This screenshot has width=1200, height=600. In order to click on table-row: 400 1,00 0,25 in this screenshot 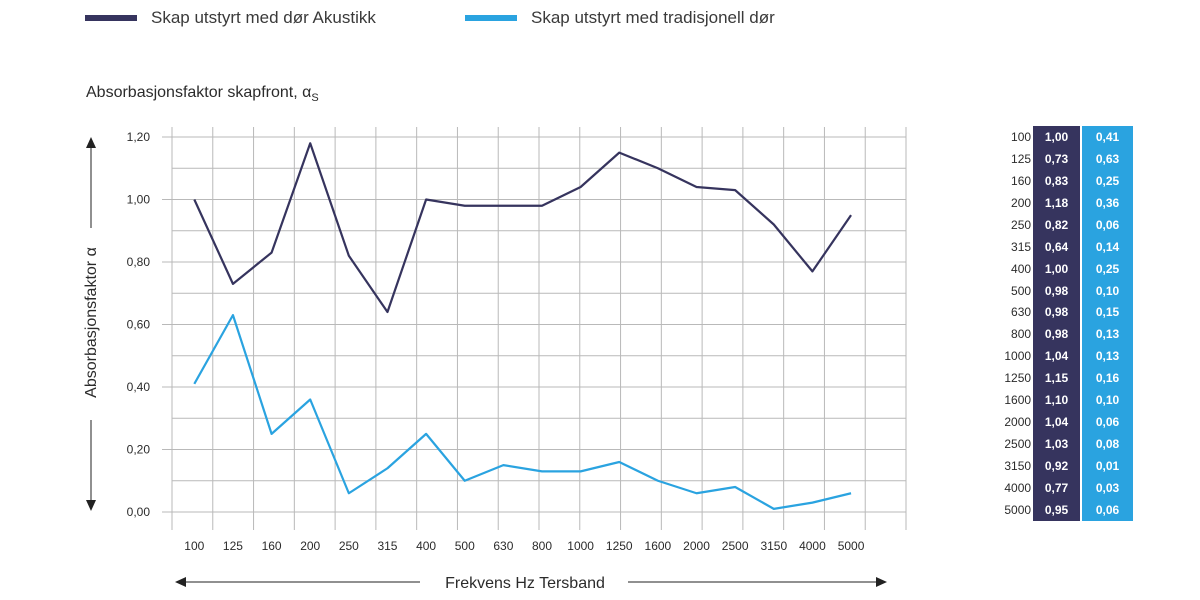, I will do `click(1059, 268)`.